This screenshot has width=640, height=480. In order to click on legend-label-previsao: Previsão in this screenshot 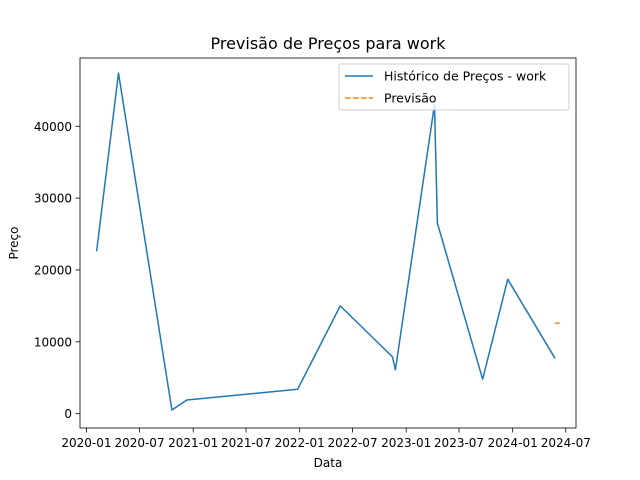, I will do `click(410, 98)`.